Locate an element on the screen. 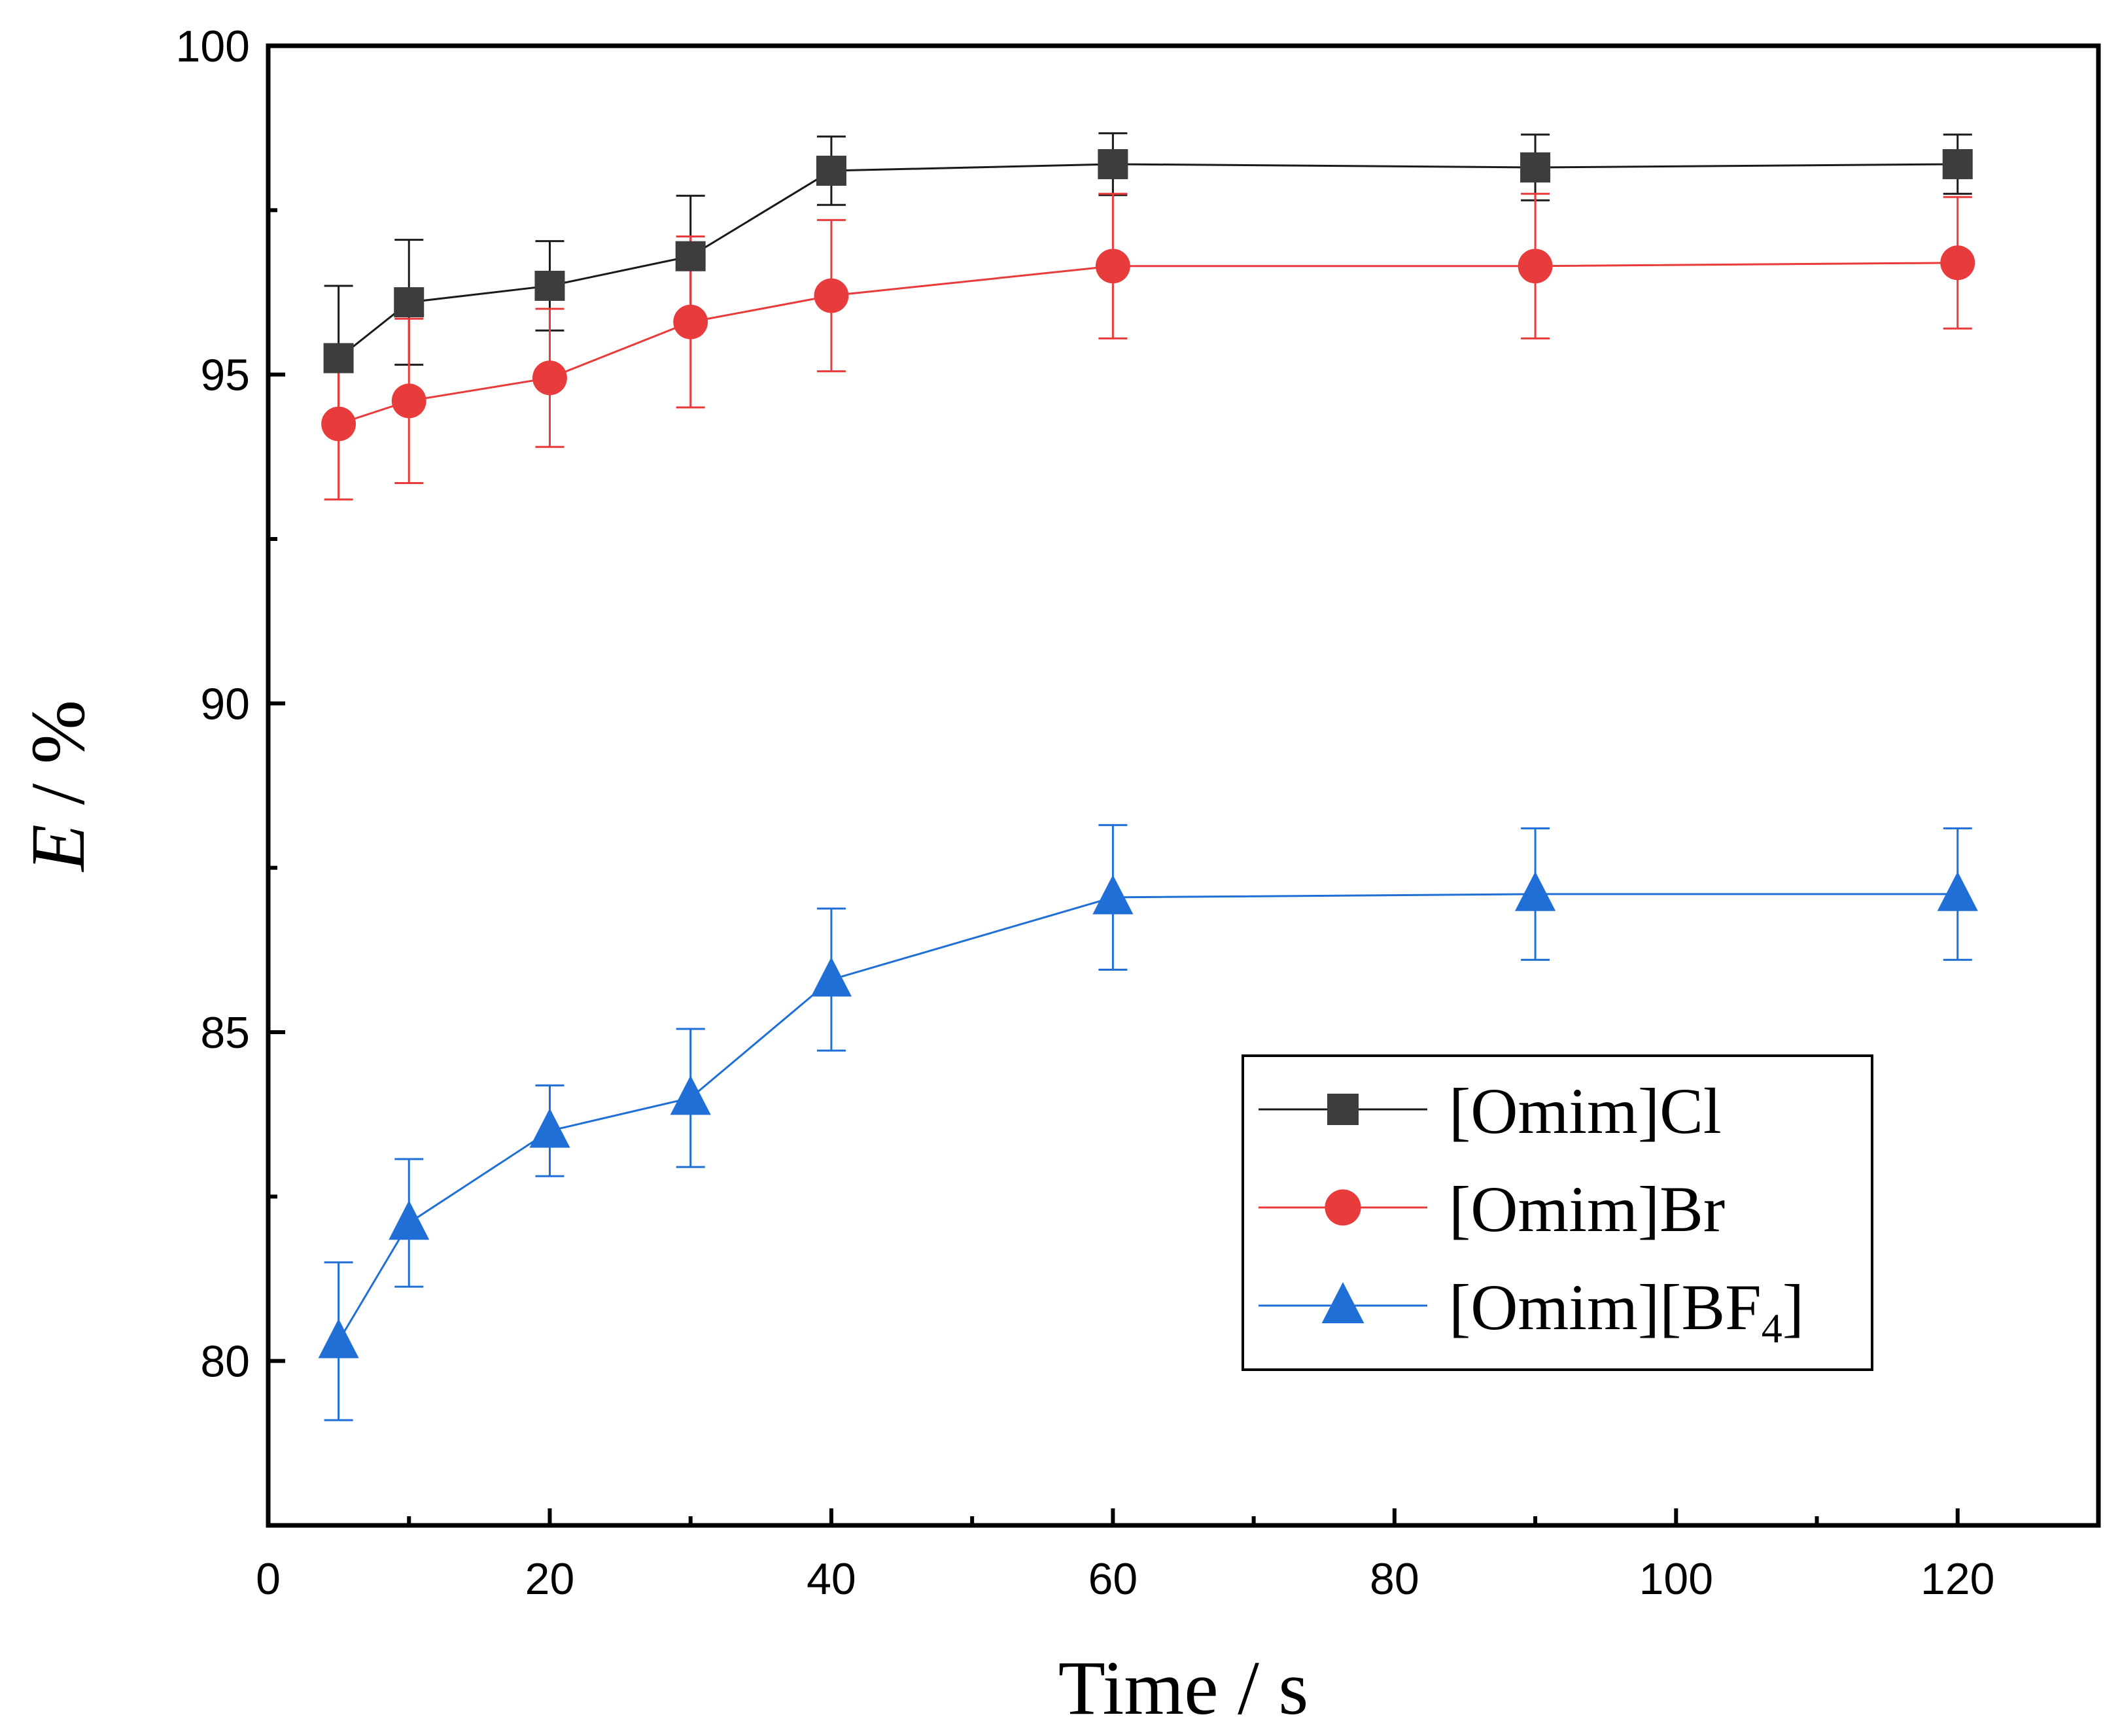  x-tick-label: 60 is located at coordinates (1113, 1579).